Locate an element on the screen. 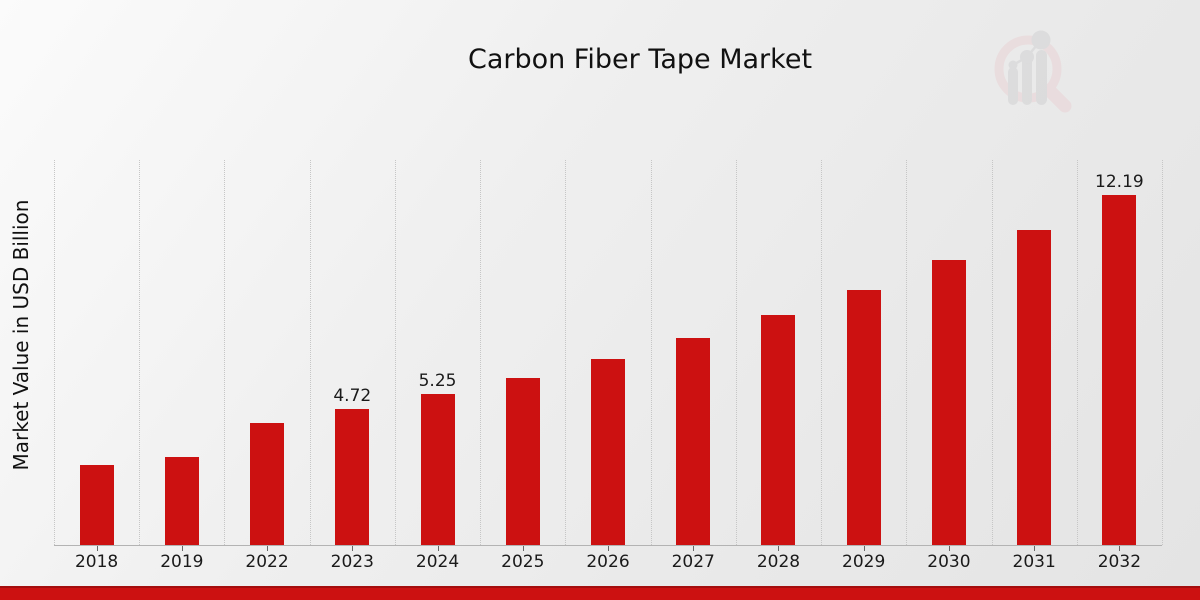 Image resolution: width=1200 pixels, height=600 pixels. x-tick-label-2030: 2030 is located at coordinates (949, 562).